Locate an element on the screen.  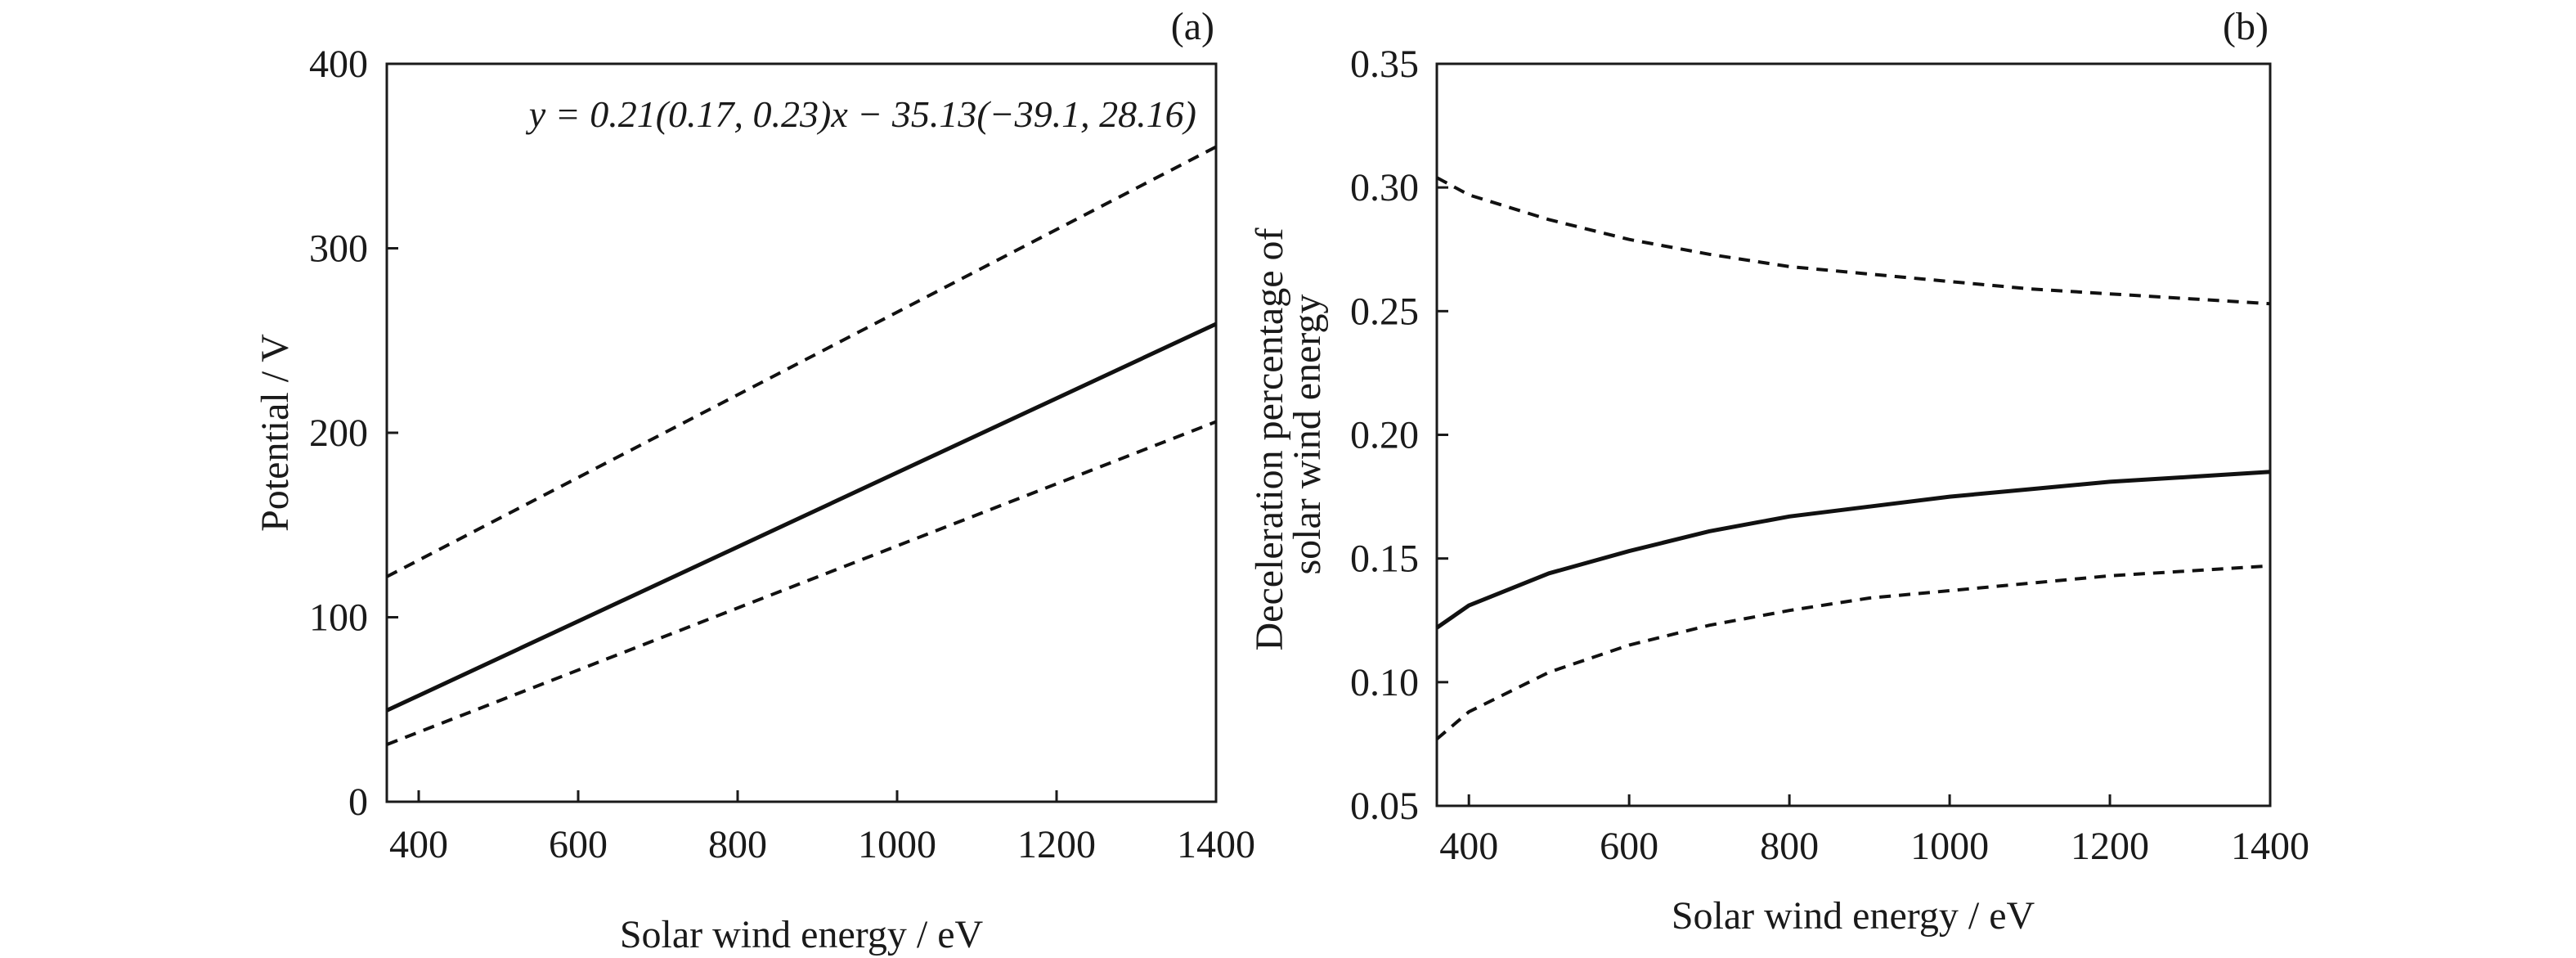
panel-b-y-axis-title-line-1: Deceleration percentage of is located at coordinates (1269, 439).